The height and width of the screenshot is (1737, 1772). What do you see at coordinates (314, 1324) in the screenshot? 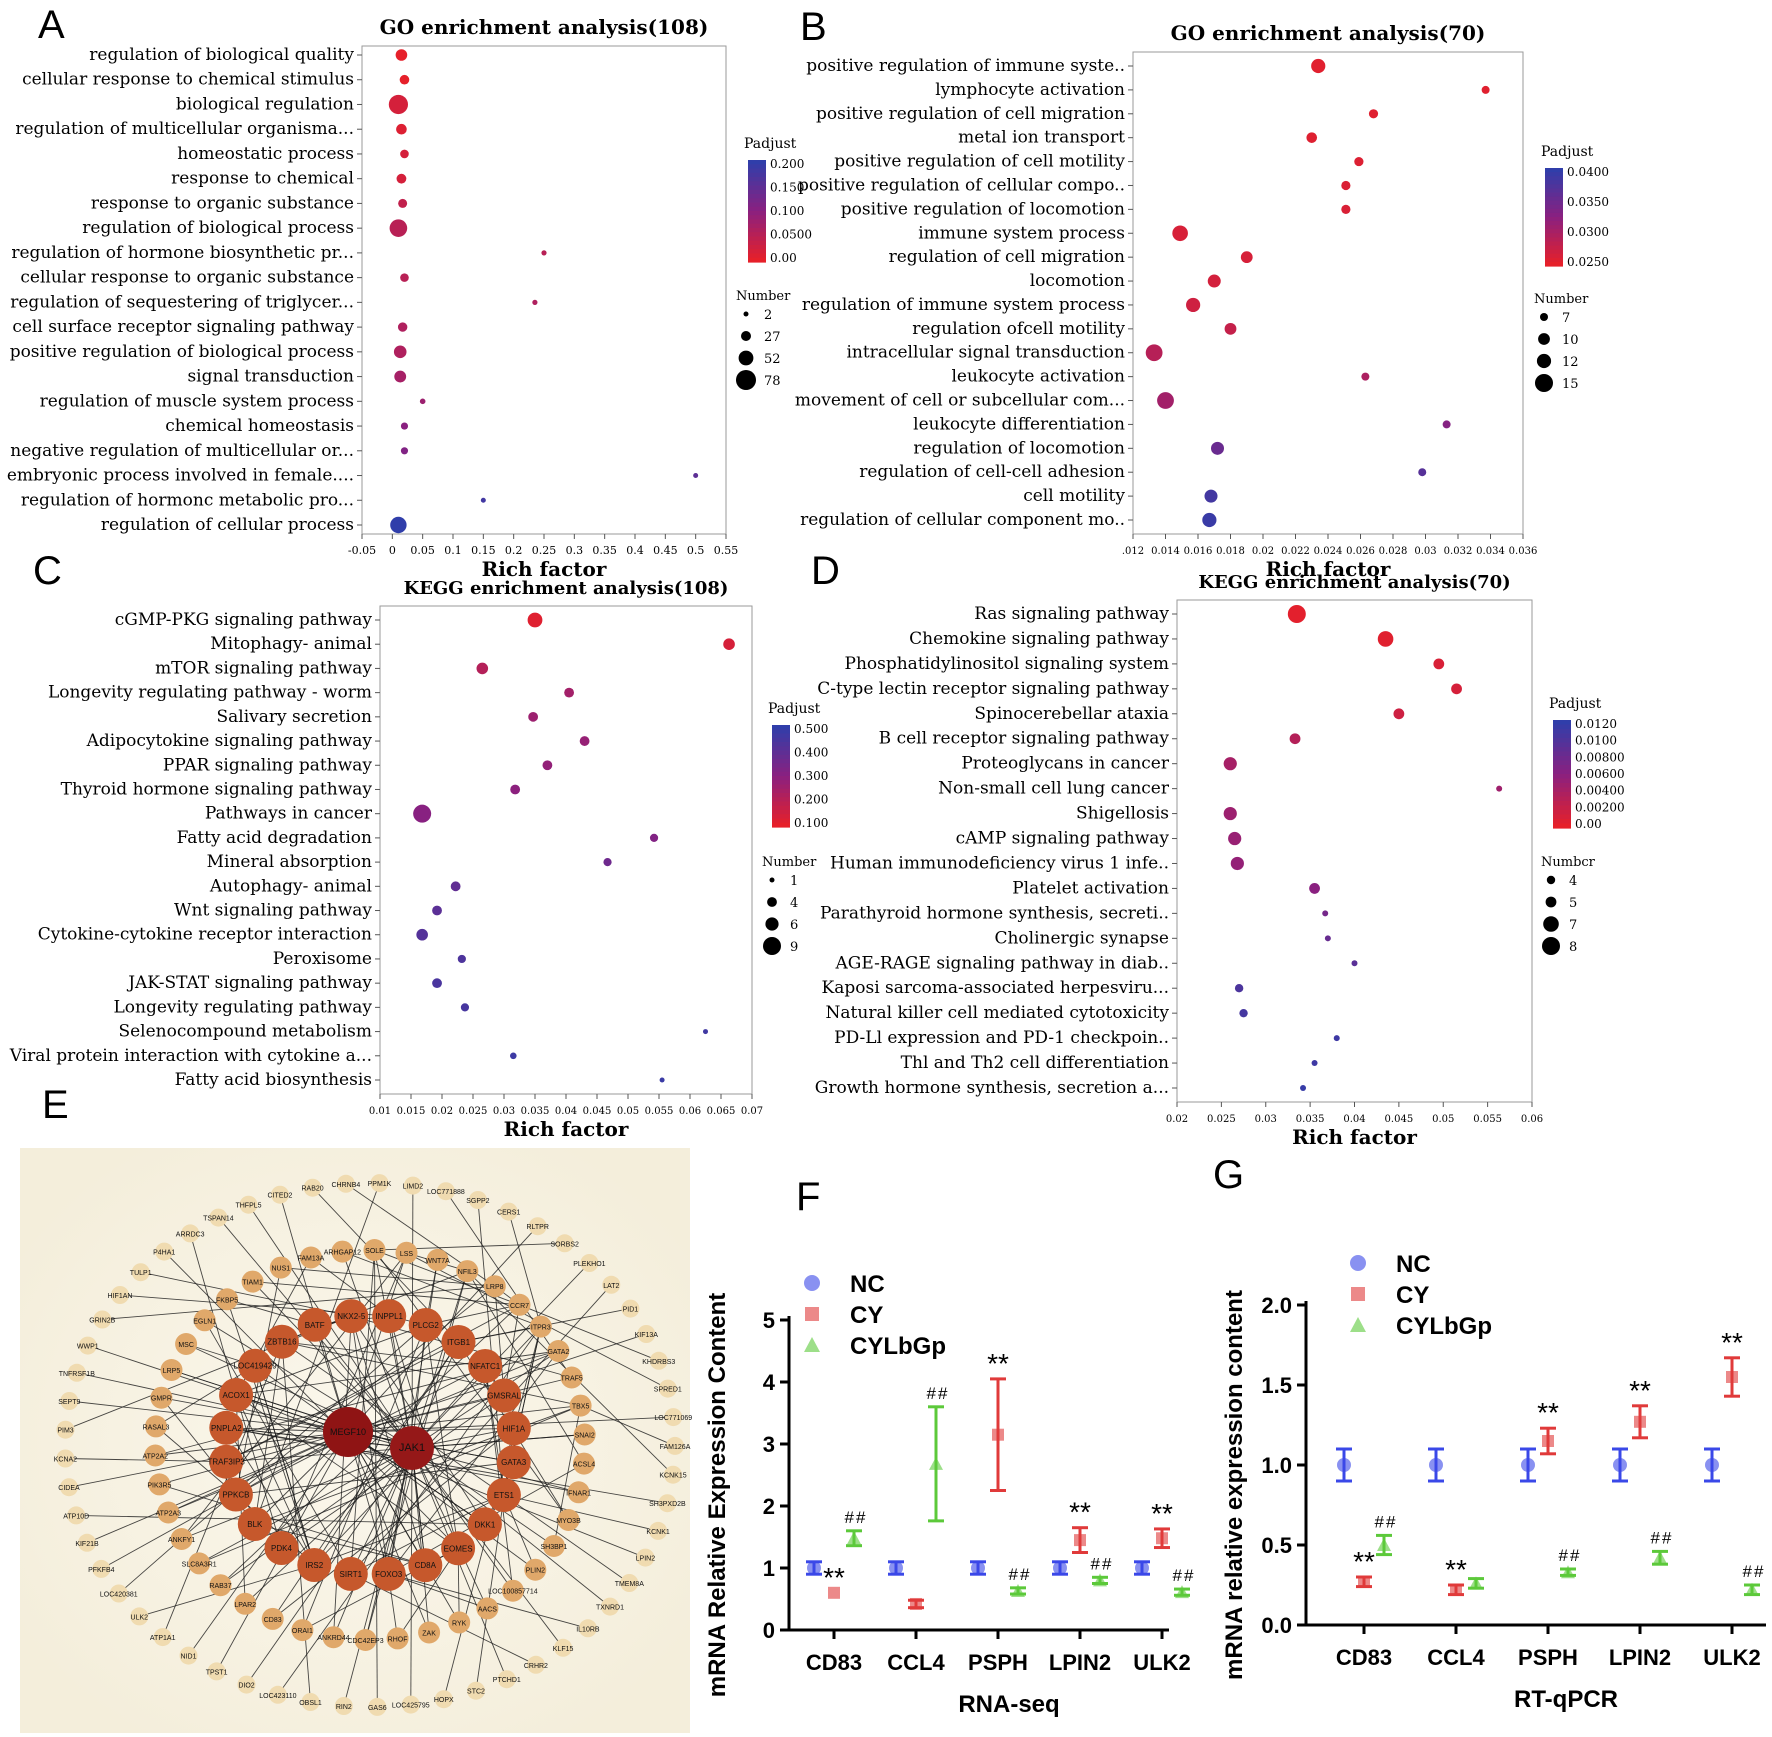
I see `network-node-batf` at bounding box center [314, 1324].